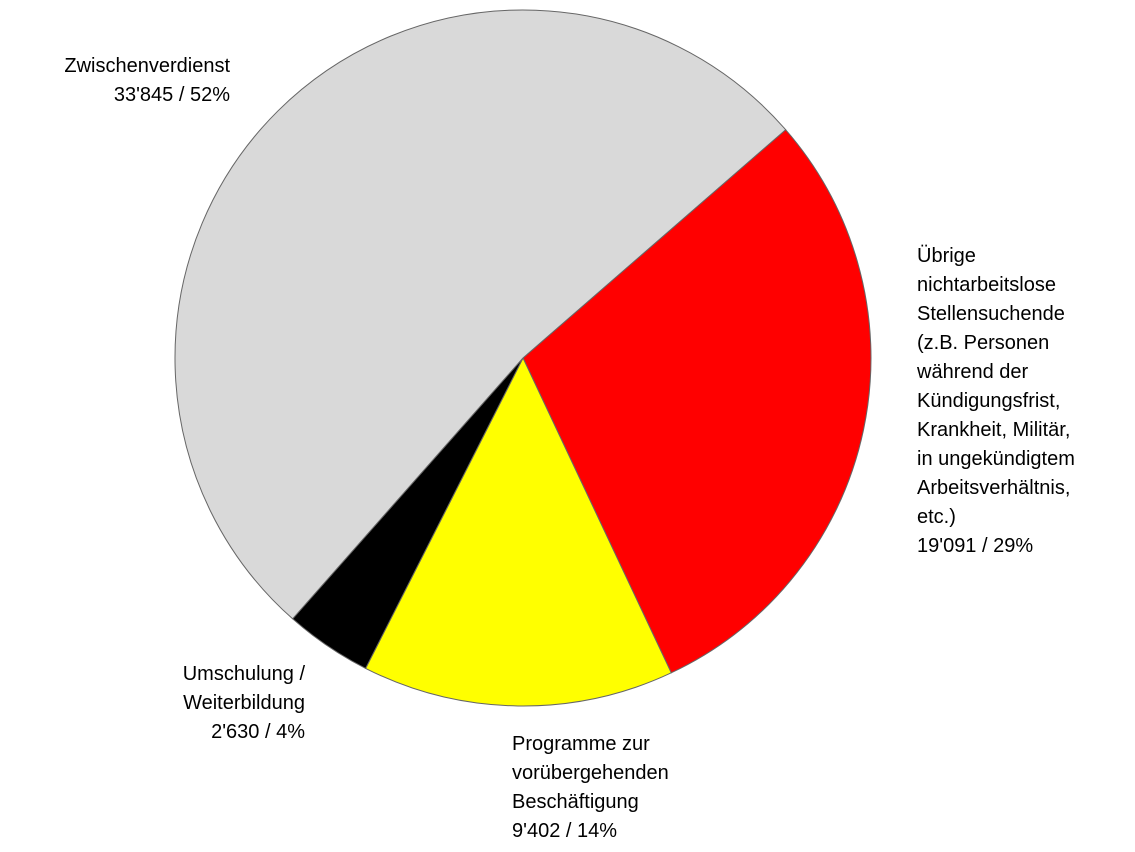 The width and height of the screenshot is (1135, 852). I want to click on value-label: 9'402 / 14%, so click(564, 831).